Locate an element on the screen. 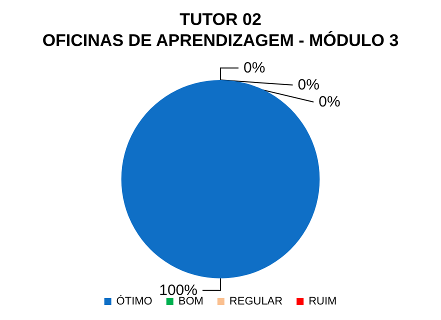 The width and height of the screenshot is (441, 320). chart-subtitle: OFICINAS DE APRENDIZAGEM - MÓDULO 3 is located at coordinates (220, 40).